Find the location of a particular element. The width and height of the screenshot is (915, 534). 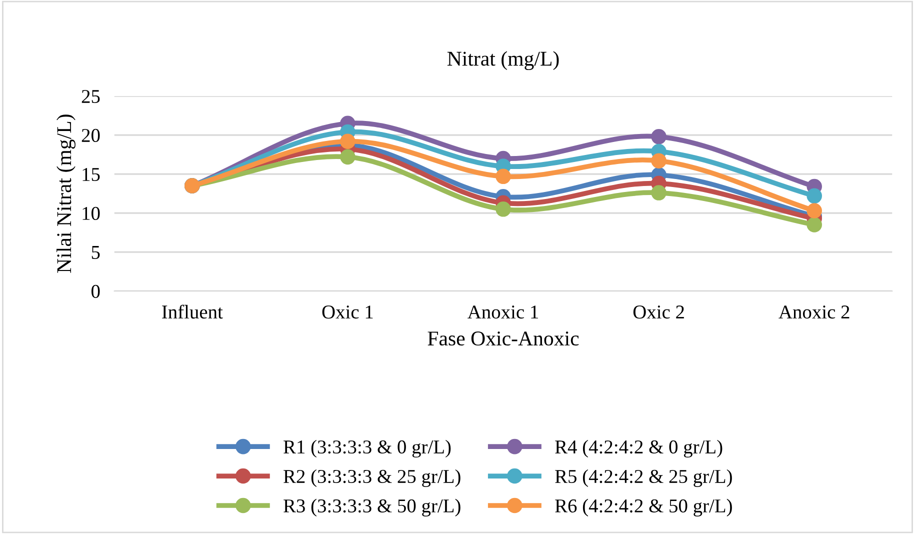

y-axis-title: Nilai Nitrat (mg/L) is located at coordinates (66, 193).